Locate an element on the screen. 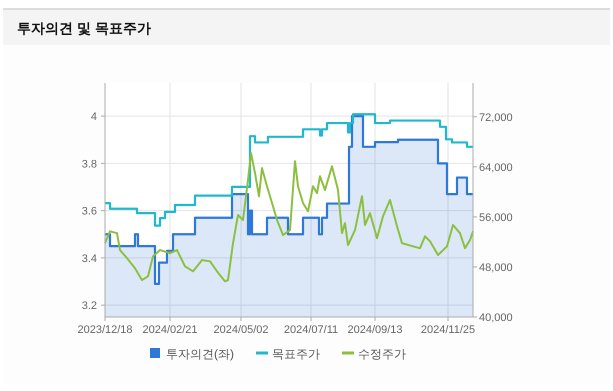  y2-tick-label: 72,000 is located at coordinates (496, 118).